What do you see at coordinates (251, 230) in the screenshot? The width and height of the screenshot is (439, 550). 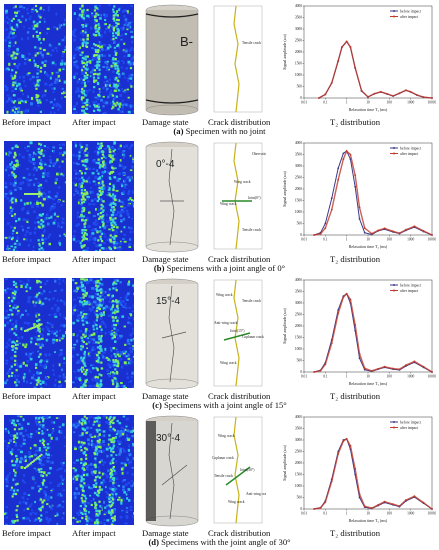 I see `crack-label: Tensile crack` at bounding box center [251, 230].